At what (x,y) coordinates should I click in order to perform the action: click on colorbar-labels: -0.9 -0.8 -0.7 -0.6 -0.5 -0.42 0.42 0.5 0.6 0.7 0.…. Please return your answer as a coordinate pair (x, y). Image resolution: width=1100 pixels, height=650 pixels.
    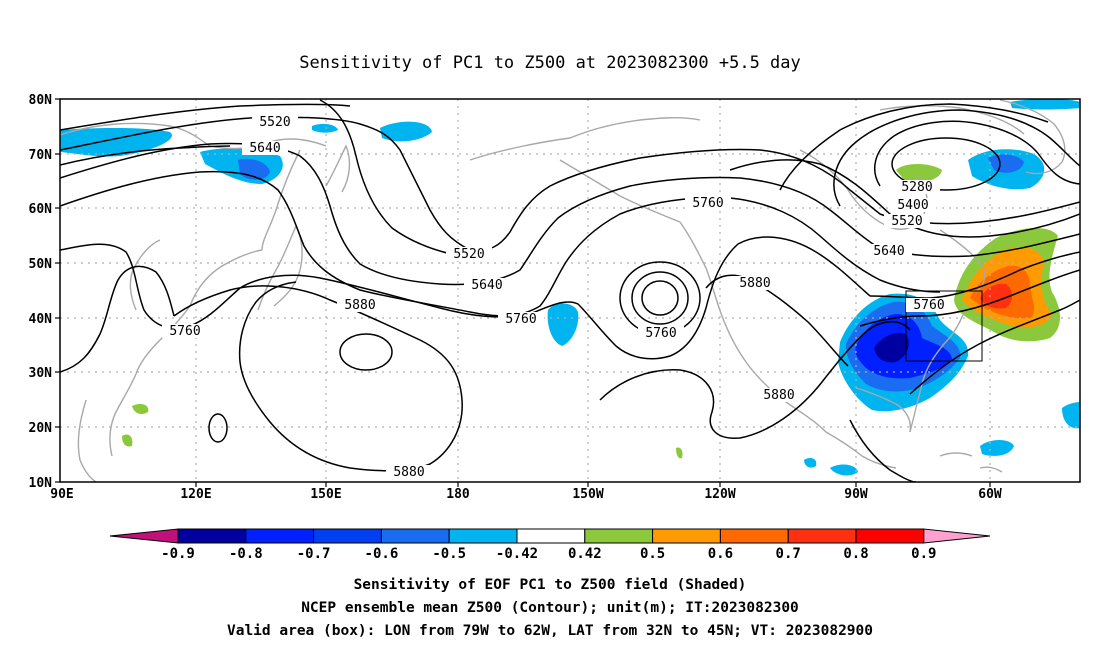
    Looking at the image, I should click on (548, 554).